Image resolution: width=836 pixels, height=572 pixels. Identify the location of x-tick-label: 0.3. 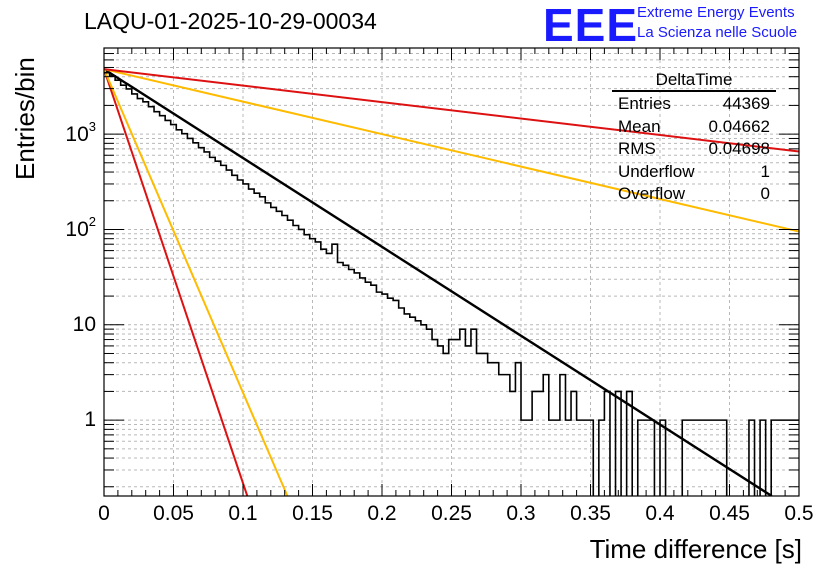
(521, 513).